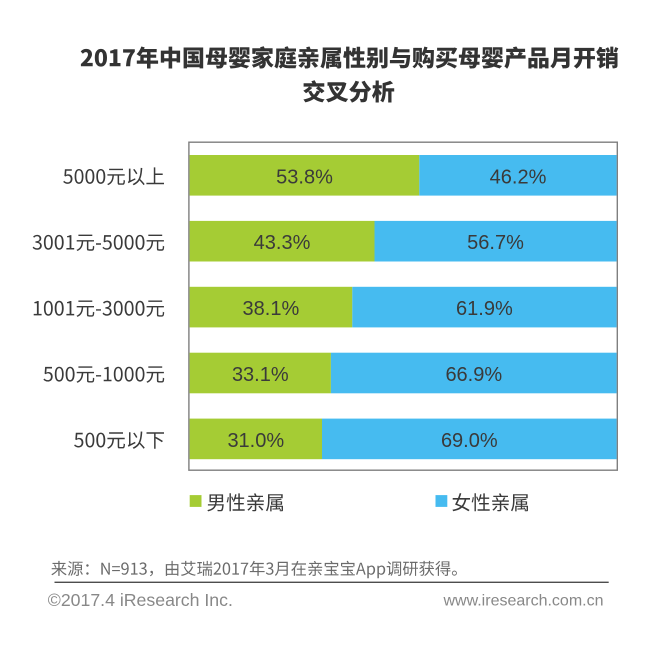 This screenshot has width=667, height=654. I want to click on svg-text: 66.9%, so click(473, 375).